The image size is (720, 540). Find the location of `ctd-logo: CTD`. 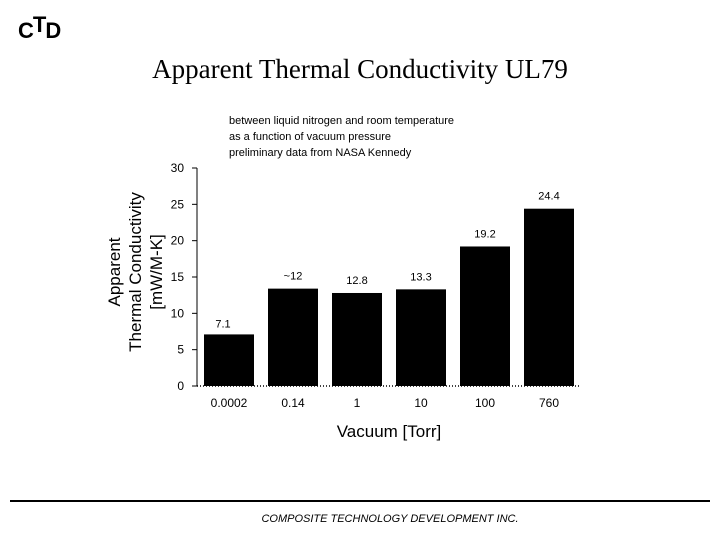

ctd-logo: CTD is located at coordinates (39, 28).